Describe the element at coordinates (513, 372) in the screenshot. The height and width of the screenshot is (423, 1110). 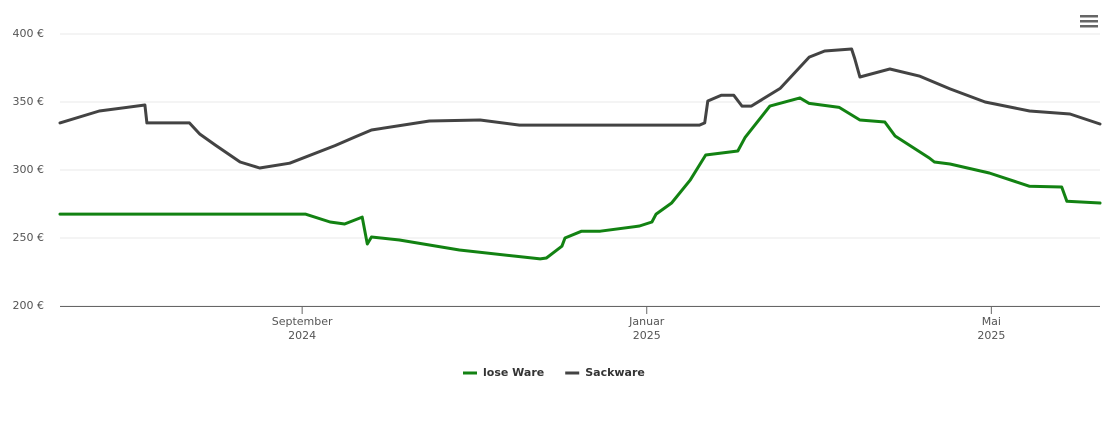
I see `legend-label: lose Ware` at that location.